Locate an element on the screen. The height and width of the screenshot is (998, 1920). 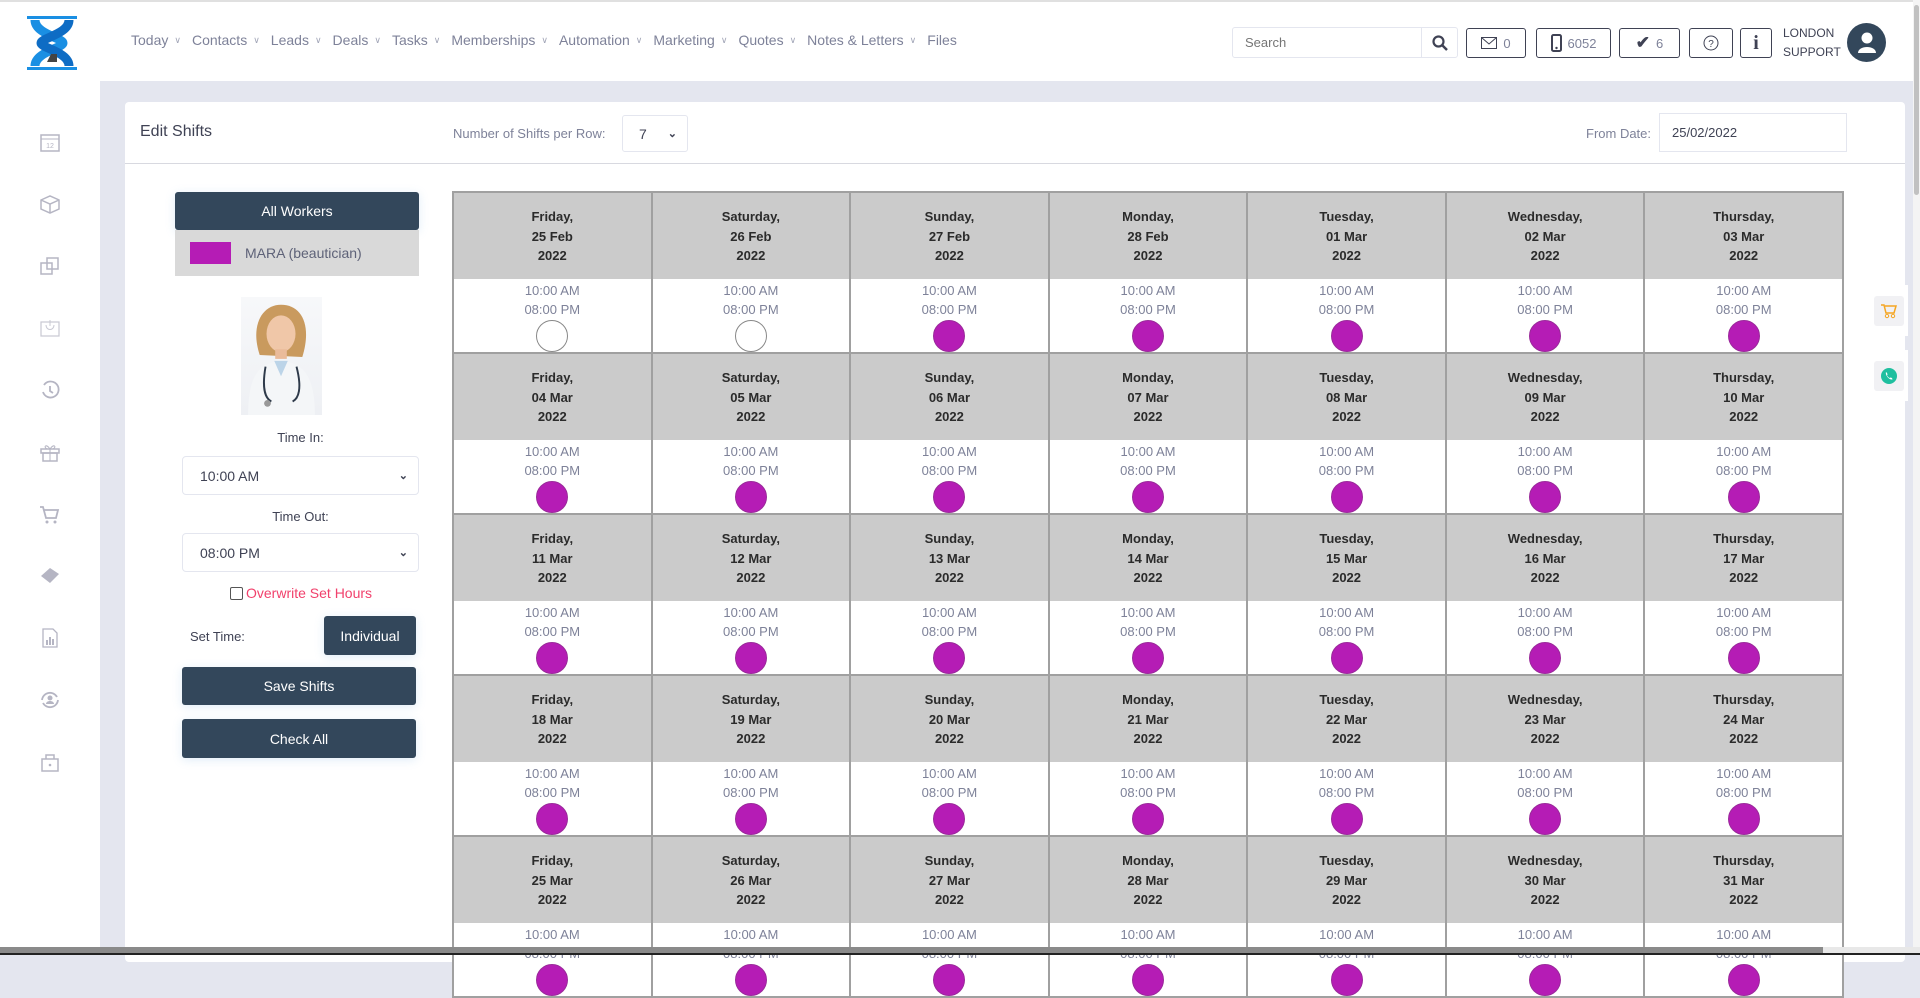
nav-item-leads: Leads ∨ is located at coordinates (296, 40).